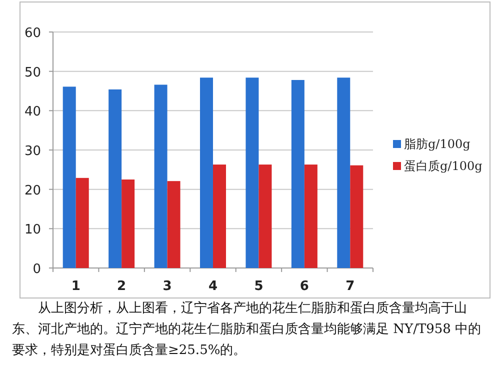 The image size is (500, 374). I want to click on x-tick-label: 5, so click(259, 286).